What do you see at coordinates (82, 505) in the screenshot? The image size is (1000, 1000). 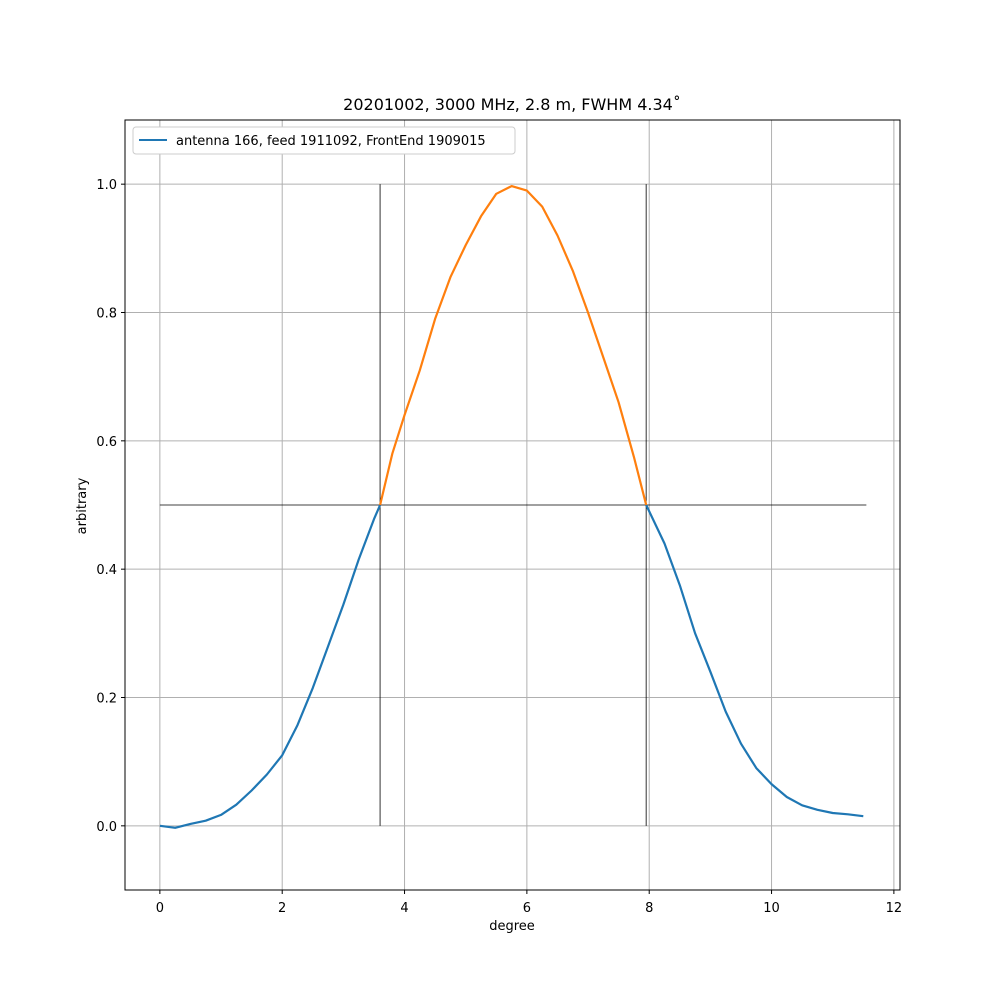 I see `y-axis-label: arbitrary` at bounding box center [82, 505].